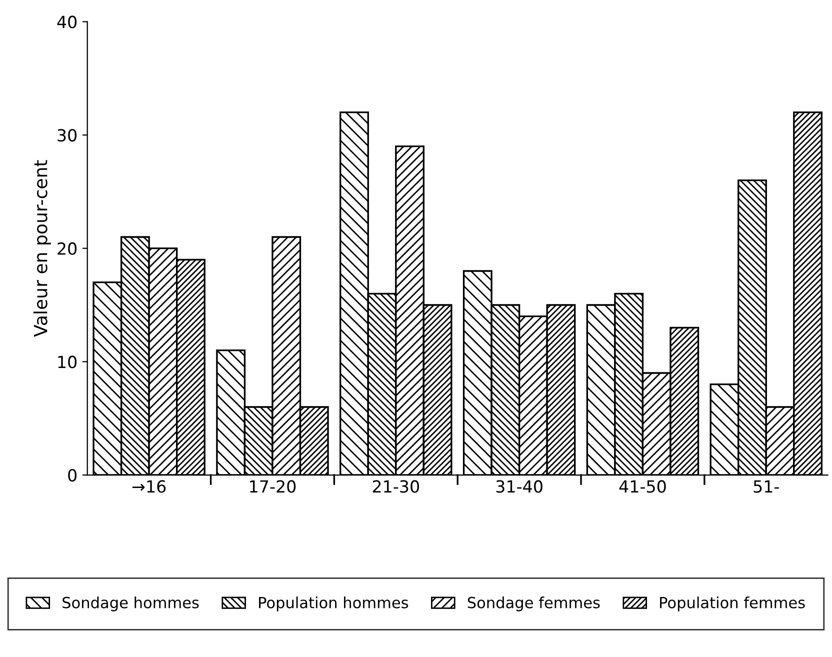 The height and width of the screenshot is (657, 832). Describe the element at coordinates (534, 604) in the screenshot. I see `legend-label: Sondage femmes` at that location.